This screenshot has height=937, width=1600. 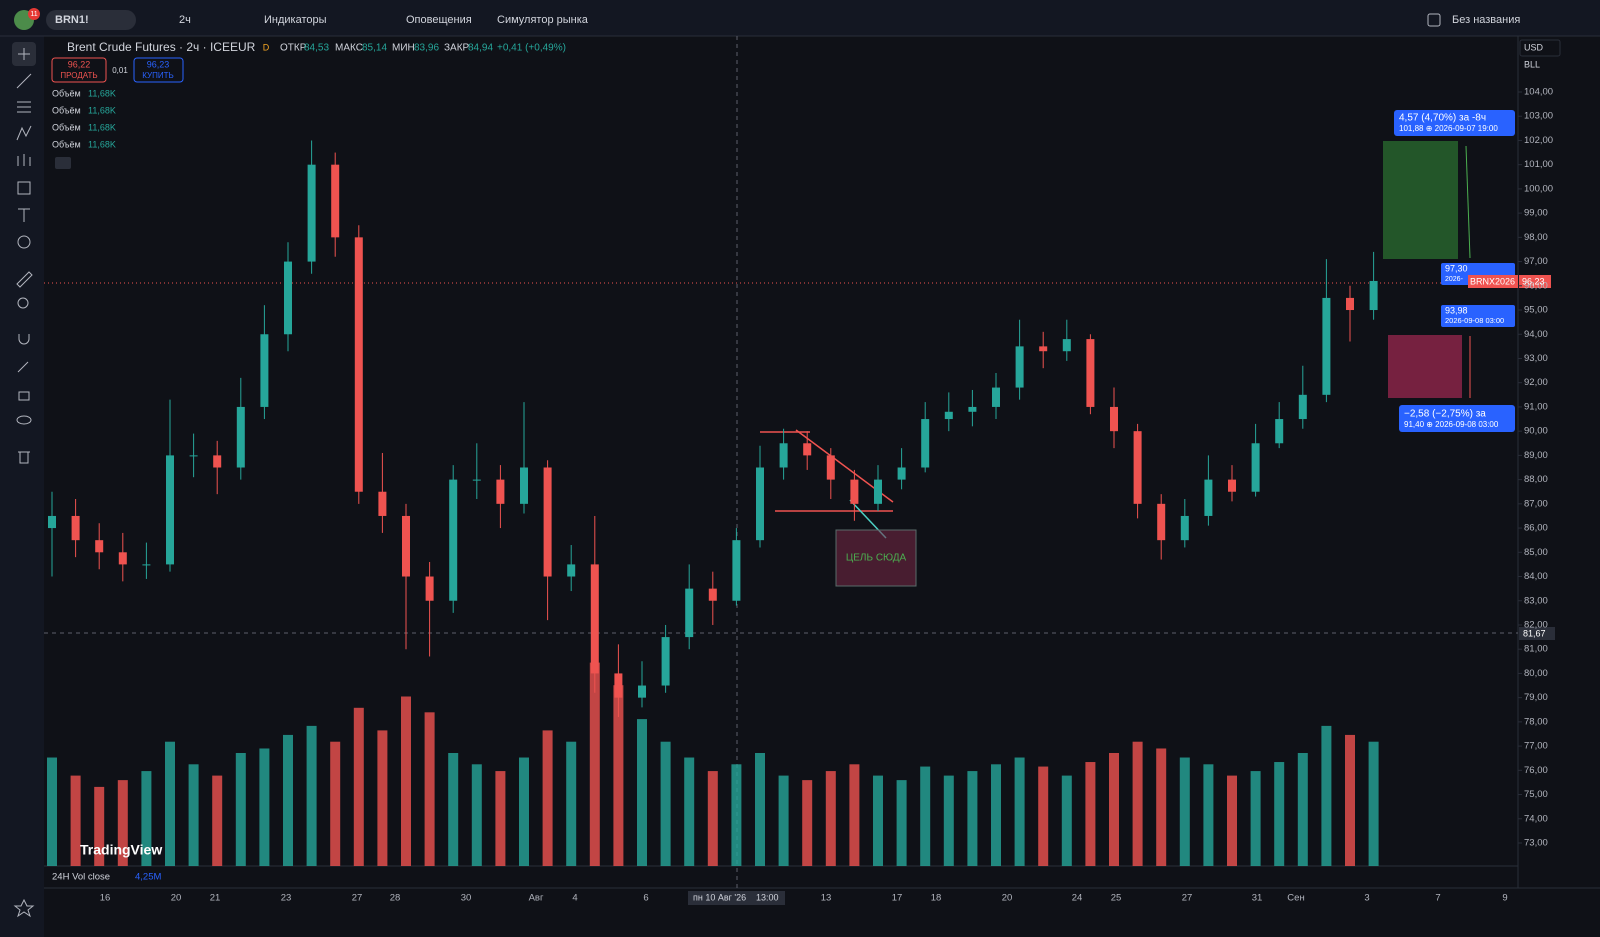 I want to click on buy-label: КУПИТЬ, so click(x=157, y=75).